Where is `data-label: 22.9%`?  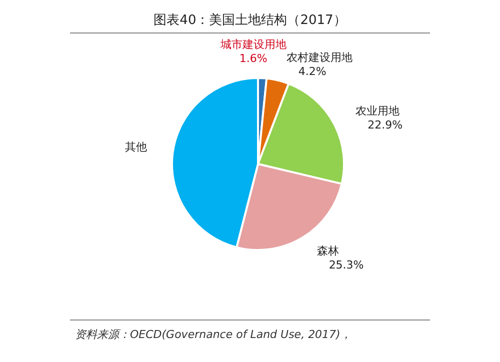 data-label: 22.9% is located at coordinates (385, 125).